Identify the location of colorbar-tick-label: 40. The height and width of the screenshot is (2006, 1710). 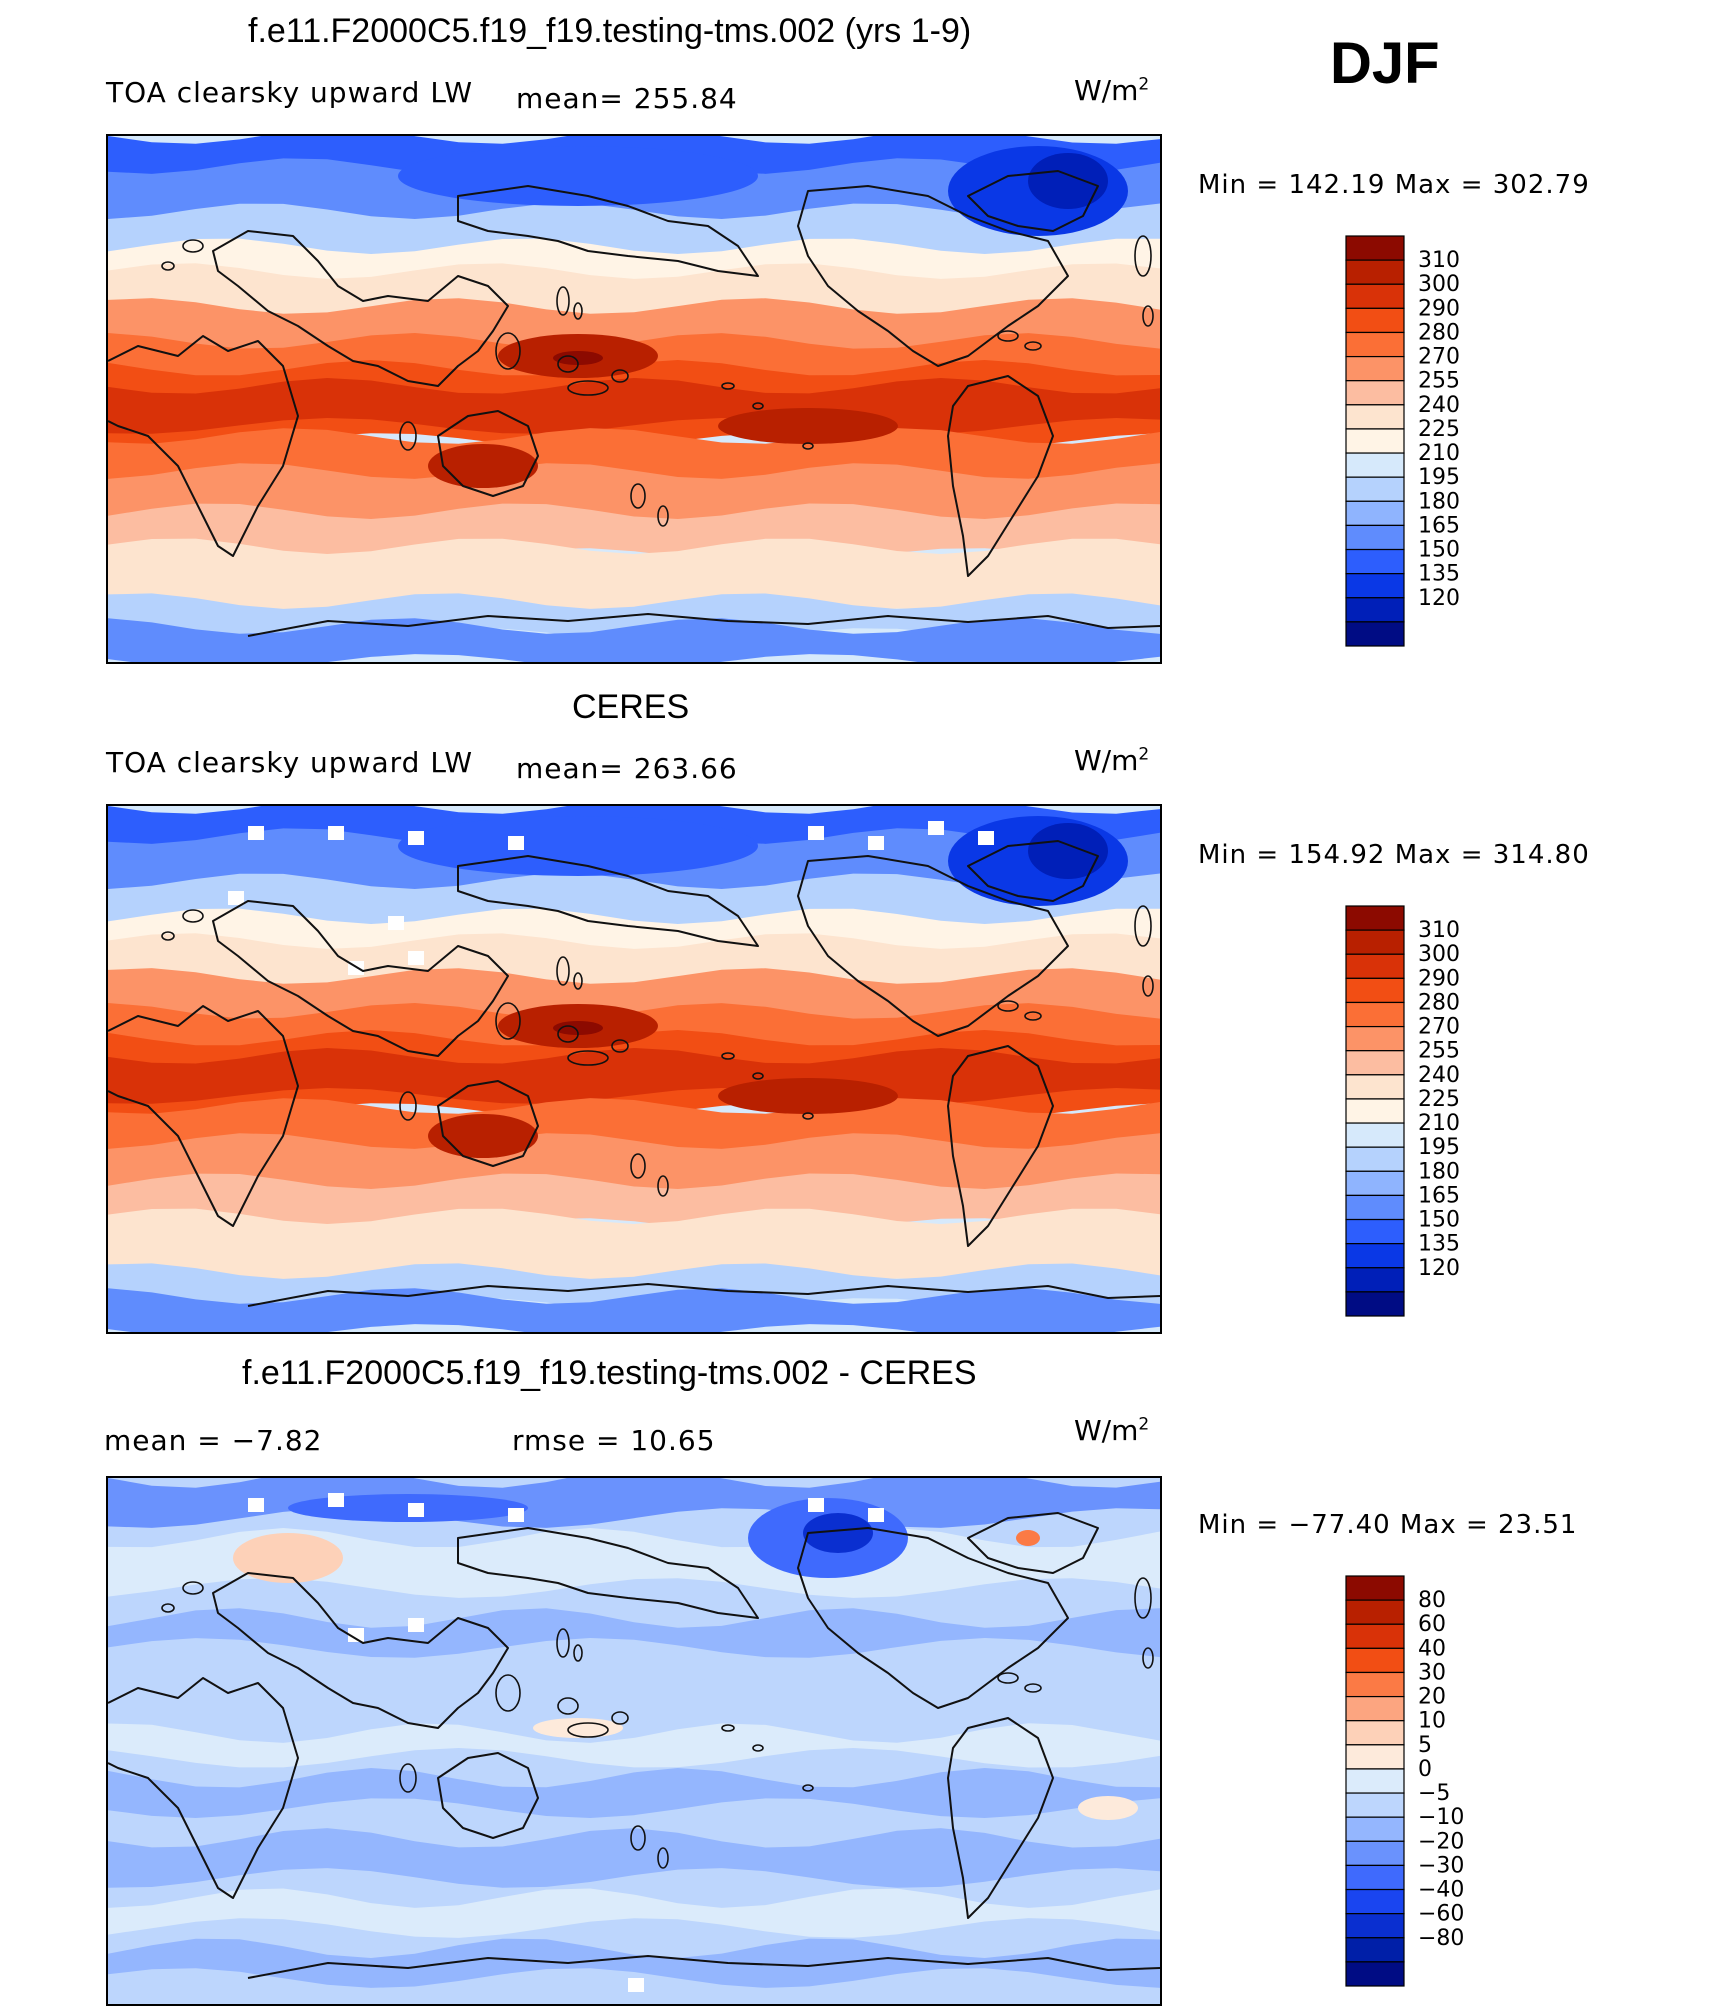
(1432, 1648).